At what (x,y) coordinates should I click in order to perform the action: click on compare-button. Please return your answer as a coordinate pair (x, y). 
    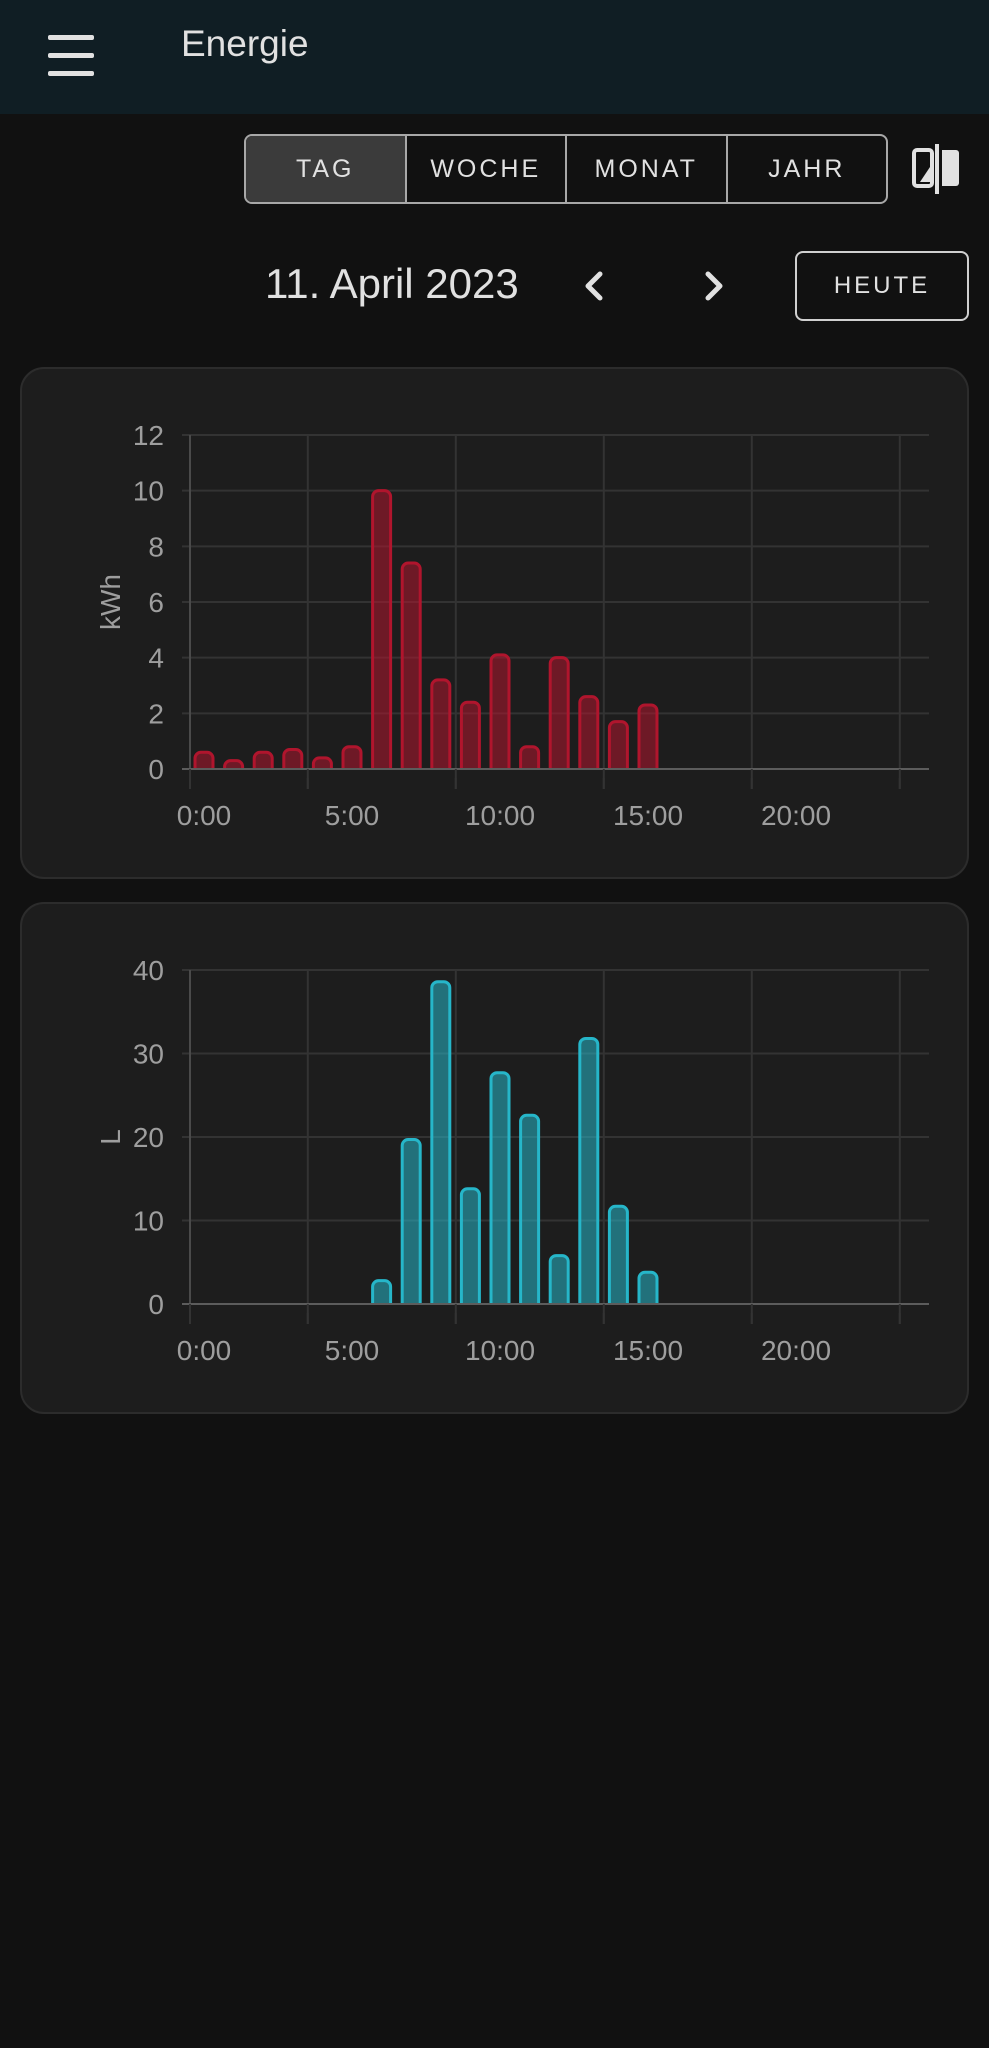
    Looking at the image, I should click on (937, 169).